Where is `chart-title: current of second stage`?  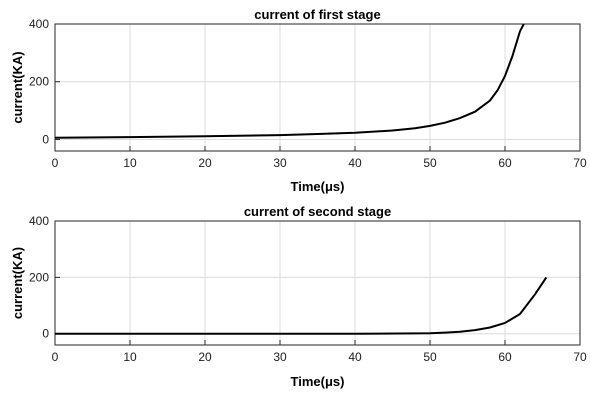 chart-title: current of second stage is located at coordinates (317, 211).